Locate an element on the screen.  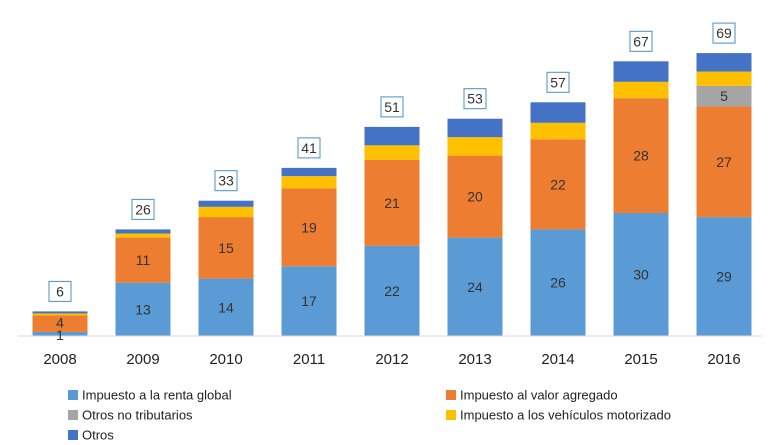
bar-segment-2016-s2 is located at coordinates (724, 96).